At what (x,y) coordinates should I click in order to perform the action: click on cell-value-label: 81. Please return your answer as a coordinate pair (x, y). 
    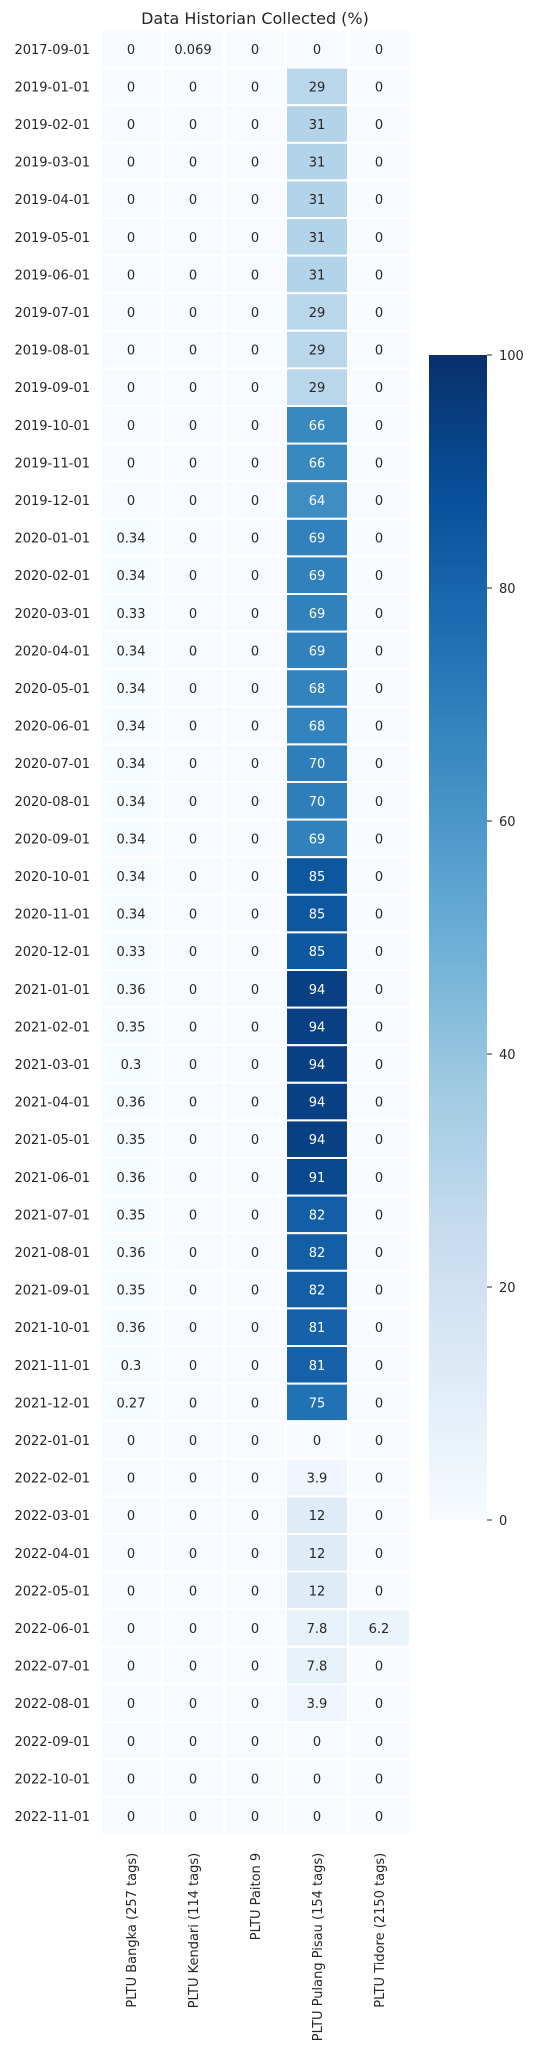
    Looking at the image, I should click on (317, 1328).